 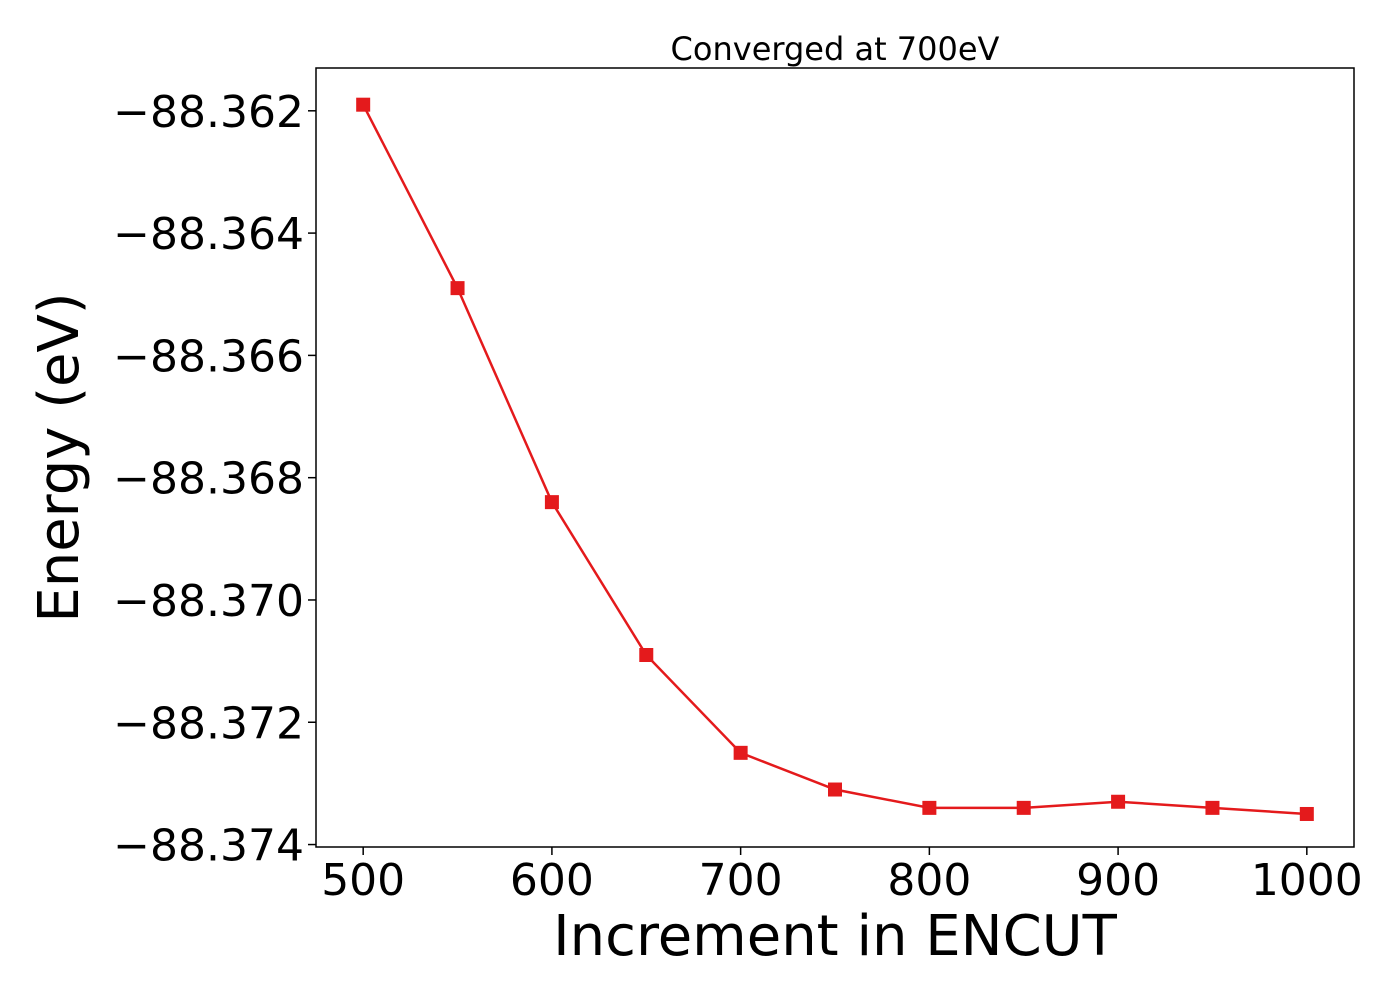 I want to click on y-tick-label: −88.368, so click(x=208, y=479).